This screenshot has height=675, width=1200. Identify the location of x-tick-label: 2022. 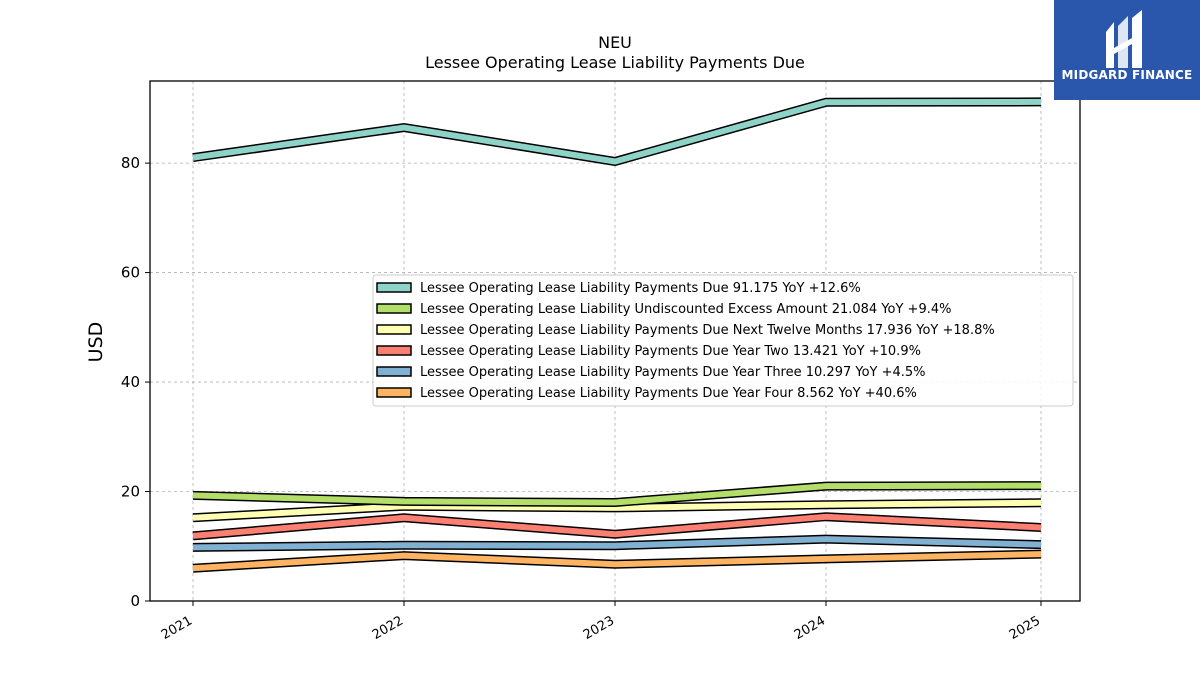
(388, 628).